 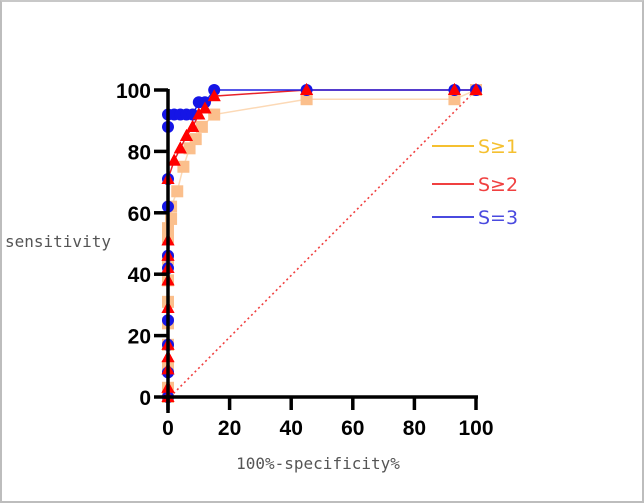 I want to click on legend-label: S≥1, so click(x=498, y=147).